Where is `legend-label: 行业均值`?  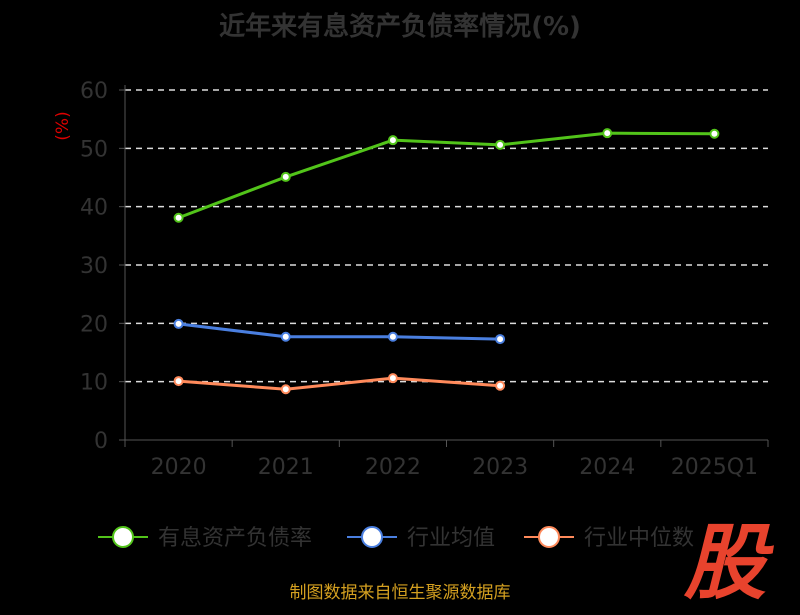 legend-label: 行业均值 is located at coordinates (451, 538).